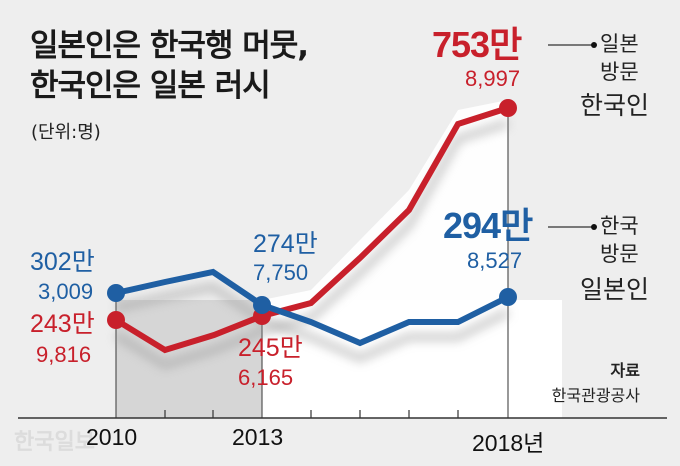 The width and height of the screenshot is (680, 466). What do you see at coordinates (508, 443) in the screenshot?
I see `x-tick-2018: 2018년` at bounding box center [508, 443].